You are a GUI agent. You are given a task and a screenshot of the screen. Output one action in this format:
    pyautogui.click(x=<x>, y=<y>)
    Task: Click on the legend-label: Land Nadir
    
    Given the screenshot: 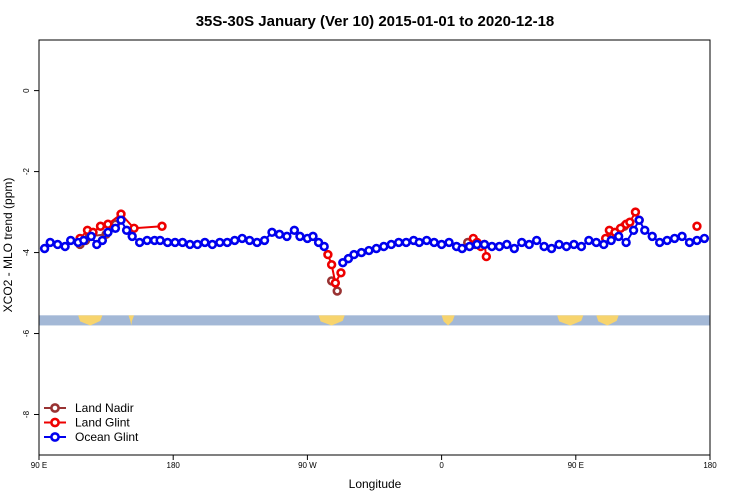 What is the action you would take?
    pyautogui.click(x=104, y=408)
    